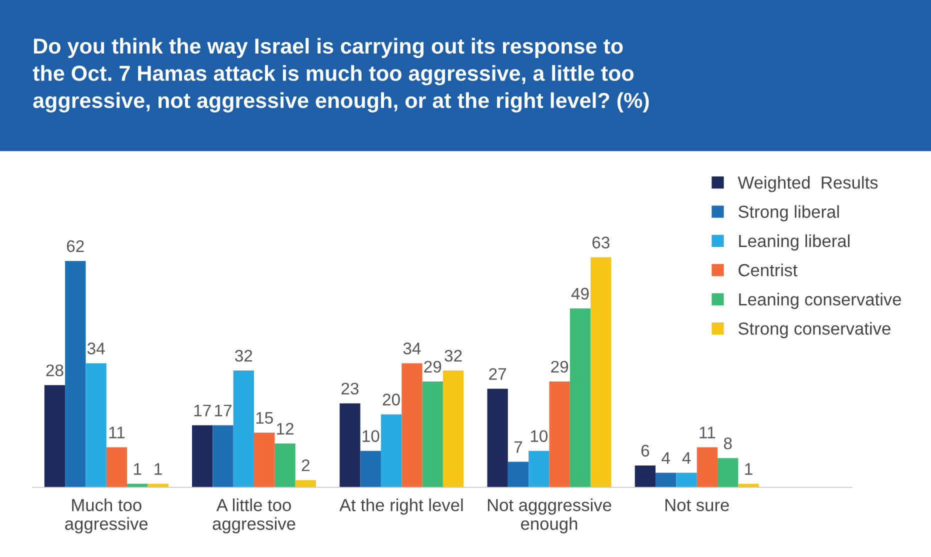 This screenshot has width=931, height=557. I want to click on data-label: 23, so click(350, 388).